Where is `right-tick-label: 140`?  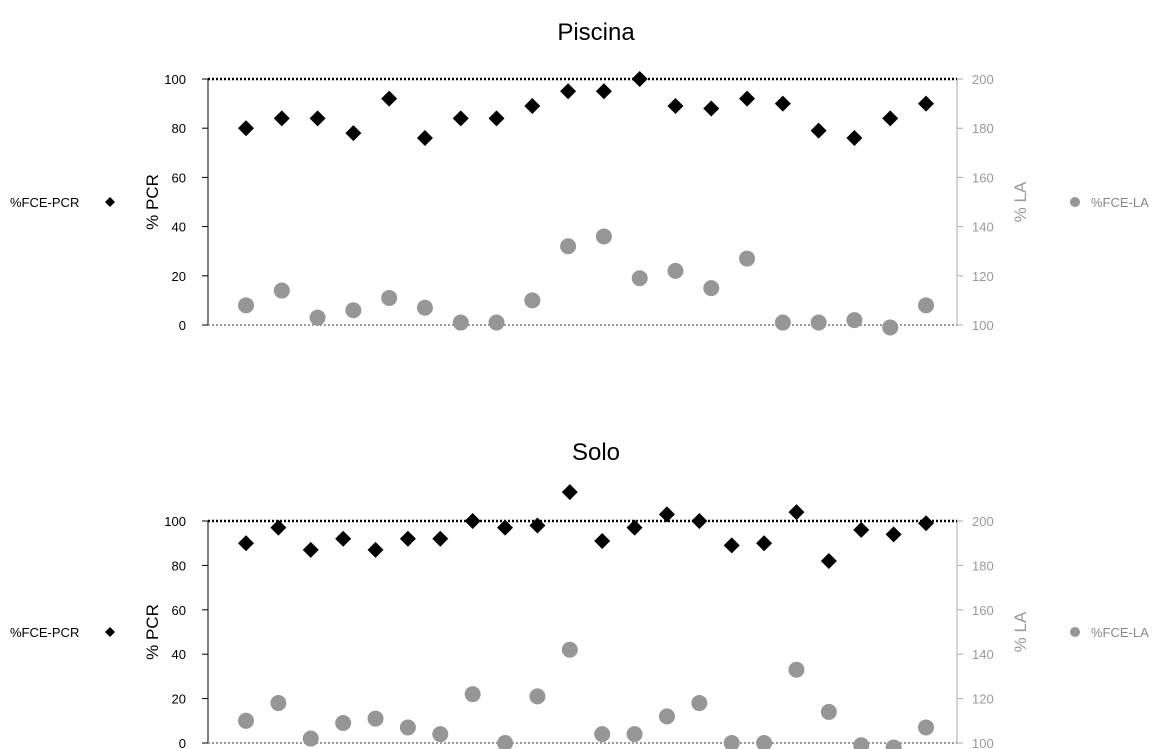 right-tick-label: 140 is located at coordinates (983, 227).